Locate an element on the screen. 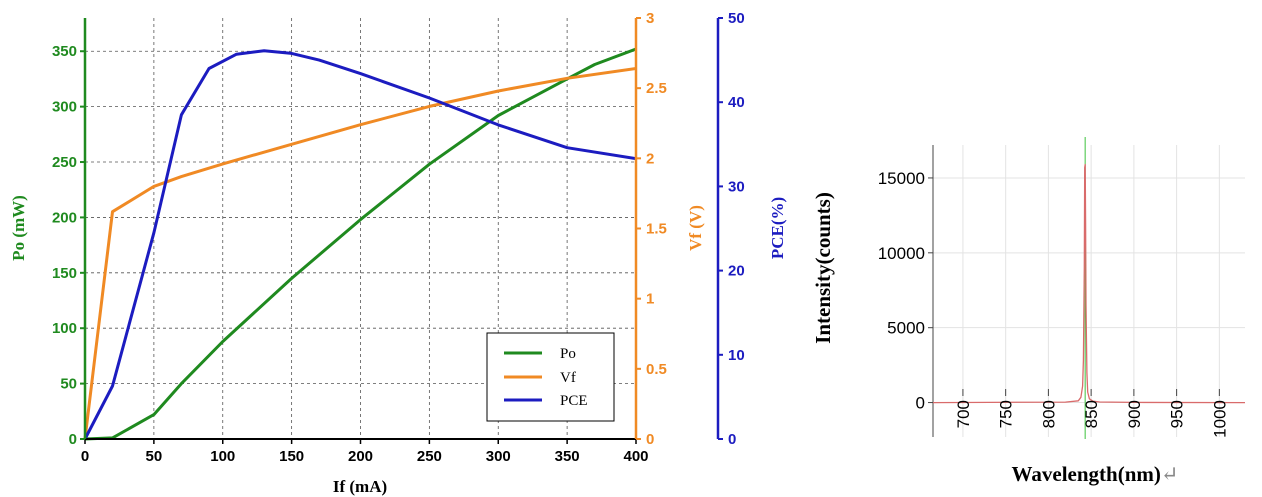  x-tick-label: 250 is located at coordinates (429, 456).